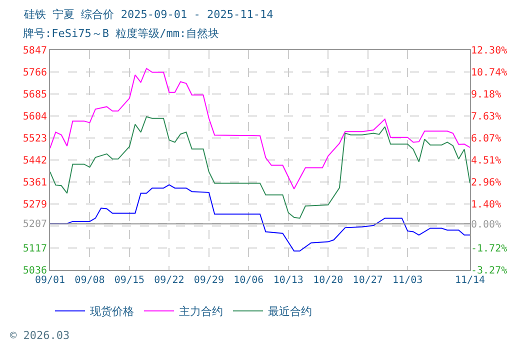 This screenshot has height=350, width=520. I want to click on text: © 2026.03, so click(40, 335).